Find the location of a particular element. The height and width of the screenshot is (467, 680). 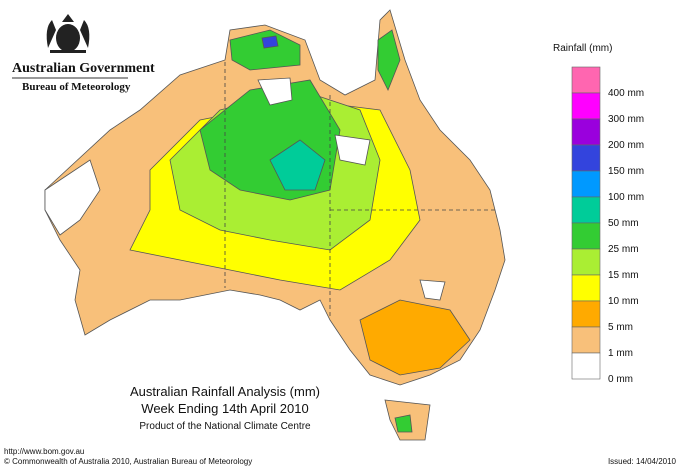

legend-label: 15 mm is located at coordinates (623, 275).